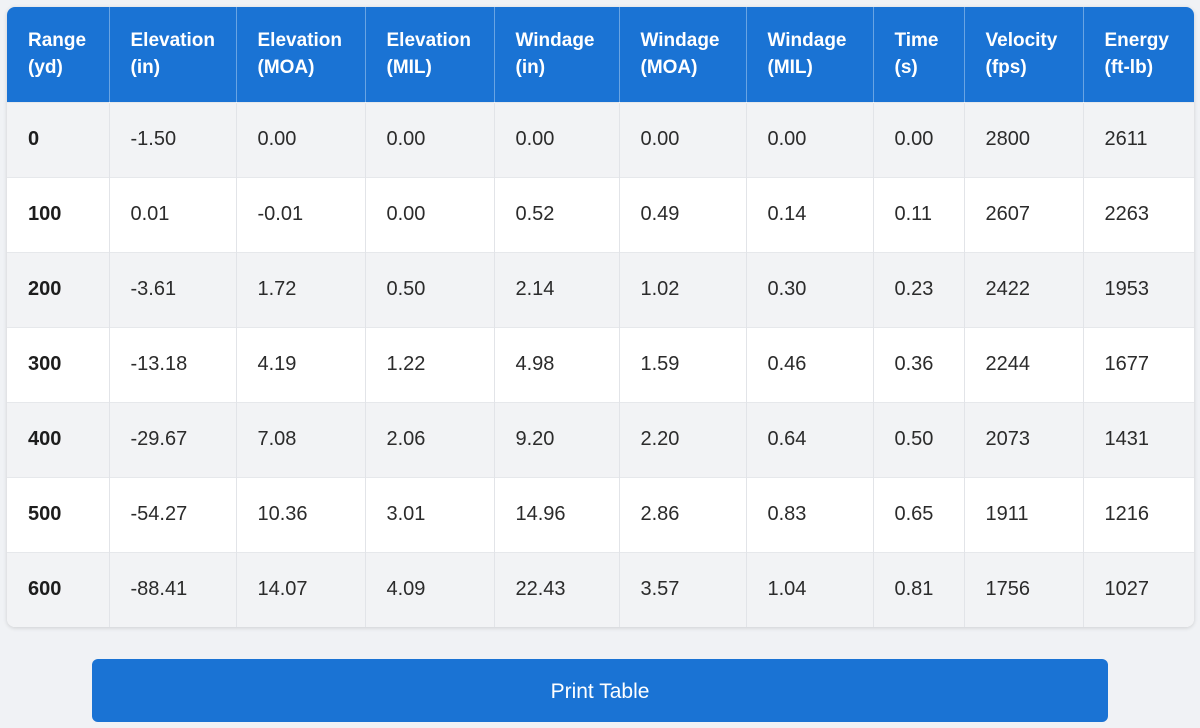  I want to click on range-cell: 300, so click(58, 364).